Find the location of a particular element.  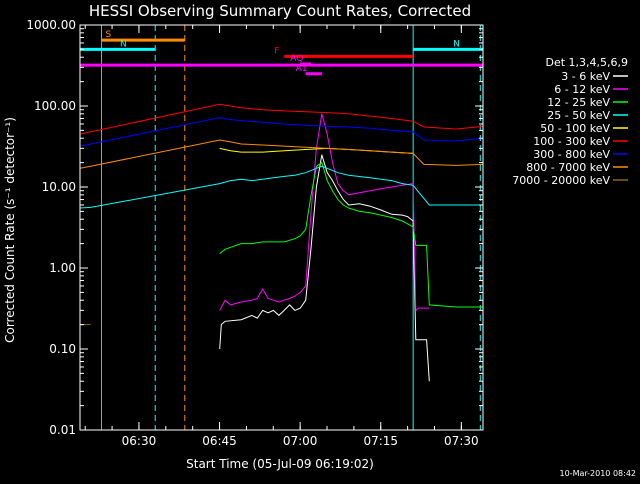

legend-title: Det 1,3,4,5,6,9 is located at coordinates (586, 62).